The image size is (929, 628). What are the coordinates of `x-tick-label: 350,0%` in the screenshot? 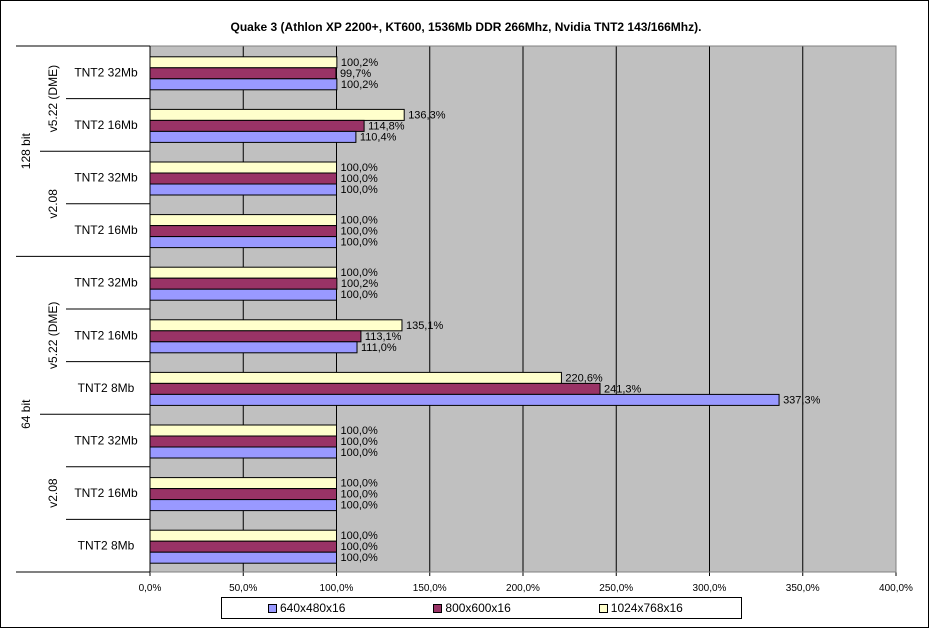 It's located at (803, 588).